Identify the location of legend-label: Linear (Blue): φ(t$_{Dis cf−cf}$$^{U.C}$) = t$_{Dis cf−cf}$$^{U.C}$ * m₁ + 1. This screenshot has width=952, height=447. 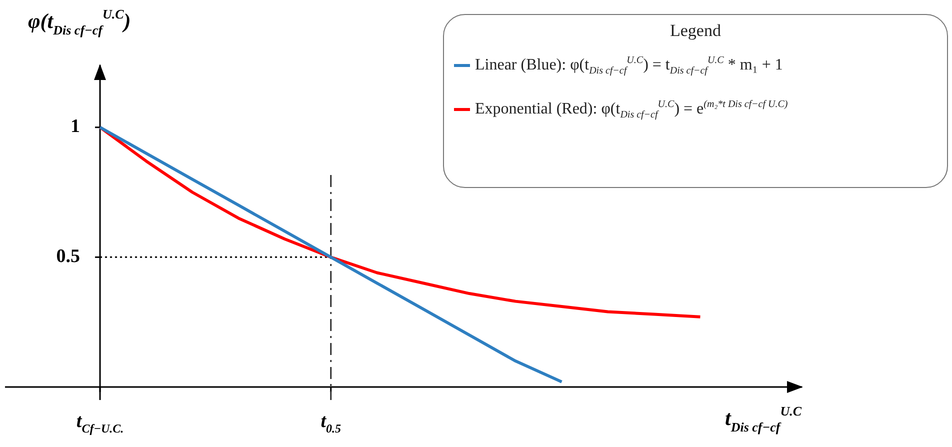
(629, 66).